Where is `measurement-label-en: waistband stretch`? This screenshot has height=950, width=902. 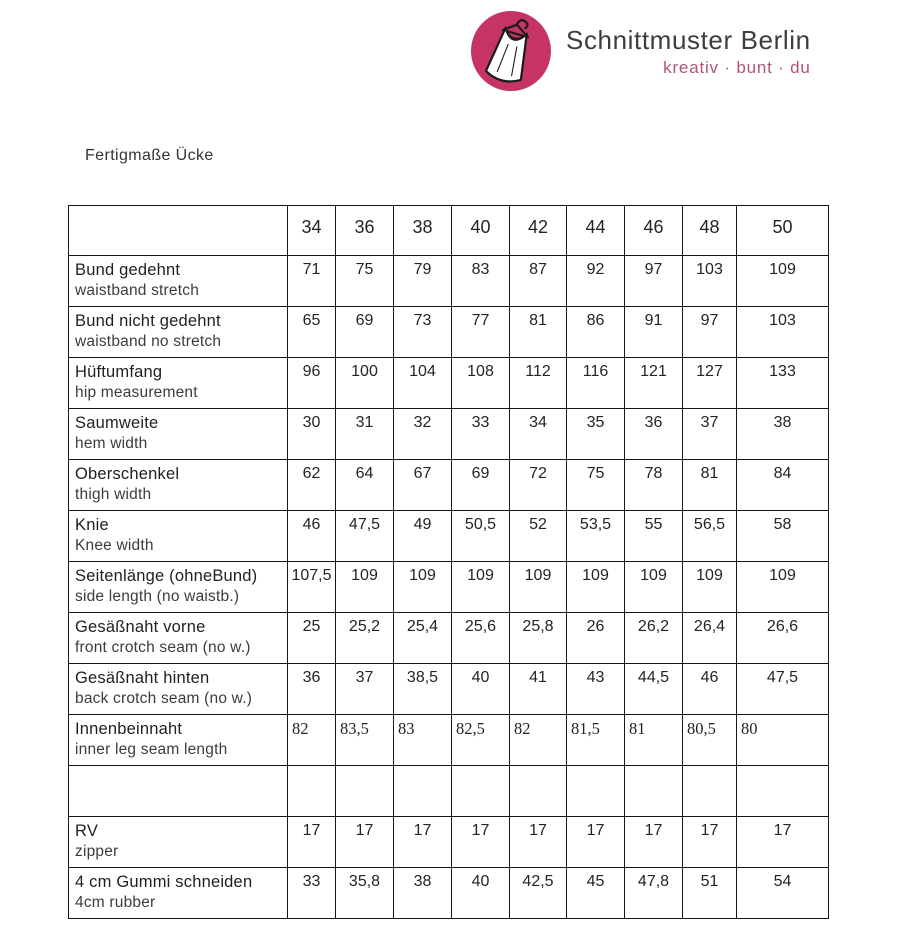 measurement-label-en: waistband stretch is located at coordinates (137, 290).